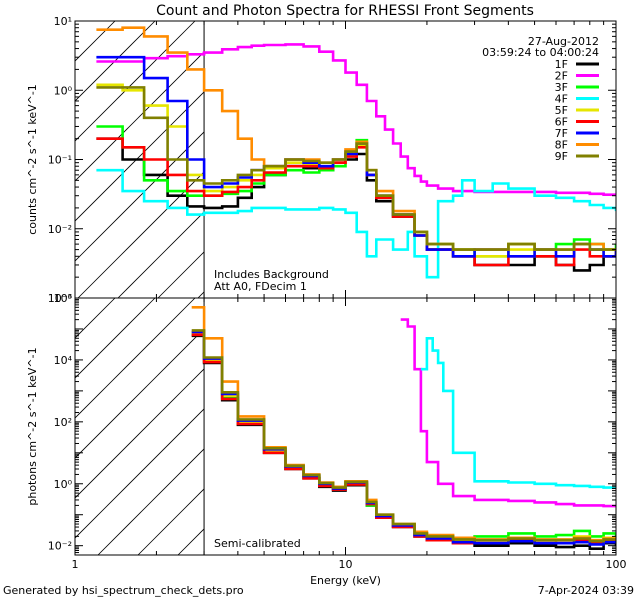 The height and width of the screenshot is (600, 640). Describe the element at coordinates (63, 298) in the screenshot. I see `y-tick-label: 10⁶` at that location.